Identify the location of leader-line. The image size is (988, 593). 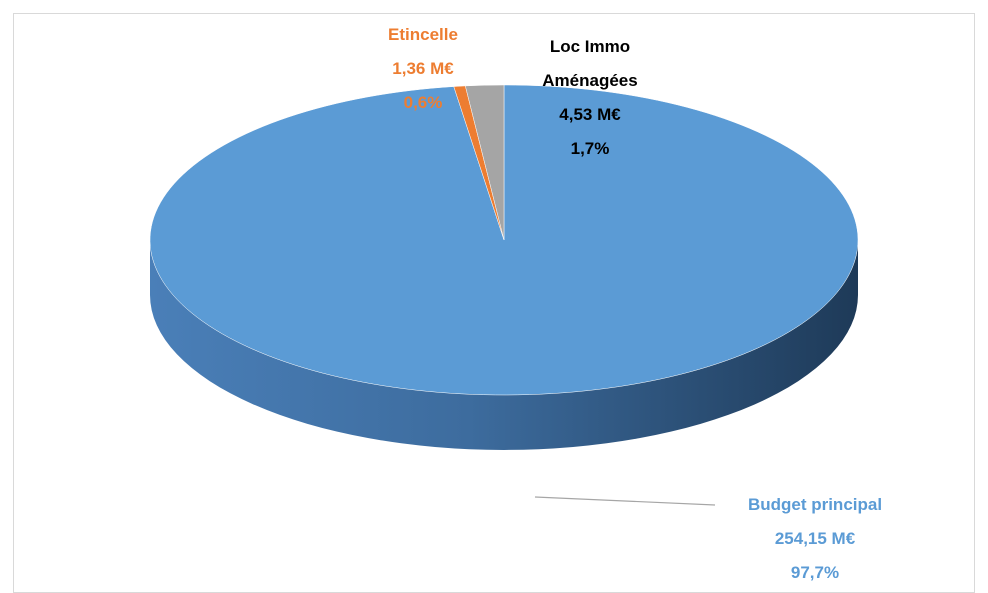
(625, 501).